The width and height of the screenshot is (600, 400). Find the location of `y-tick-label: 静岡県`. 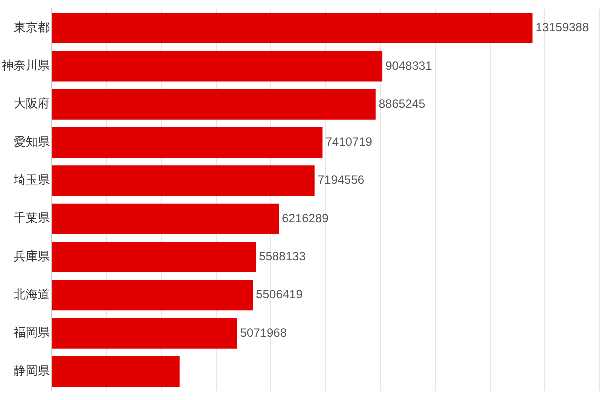

y-tick-label: 静岡県 is located at coordinates (32, 371).